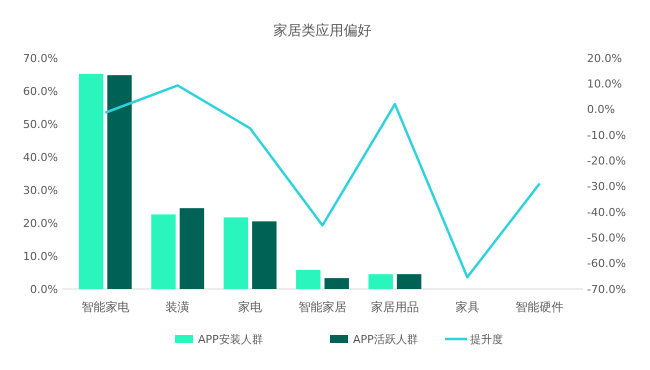 The width and height of the screenshot is (650, 370). Describe the element at coordinates (40, 256) in the screenshot. I see `y-tick-label: 10.0%` at that location.